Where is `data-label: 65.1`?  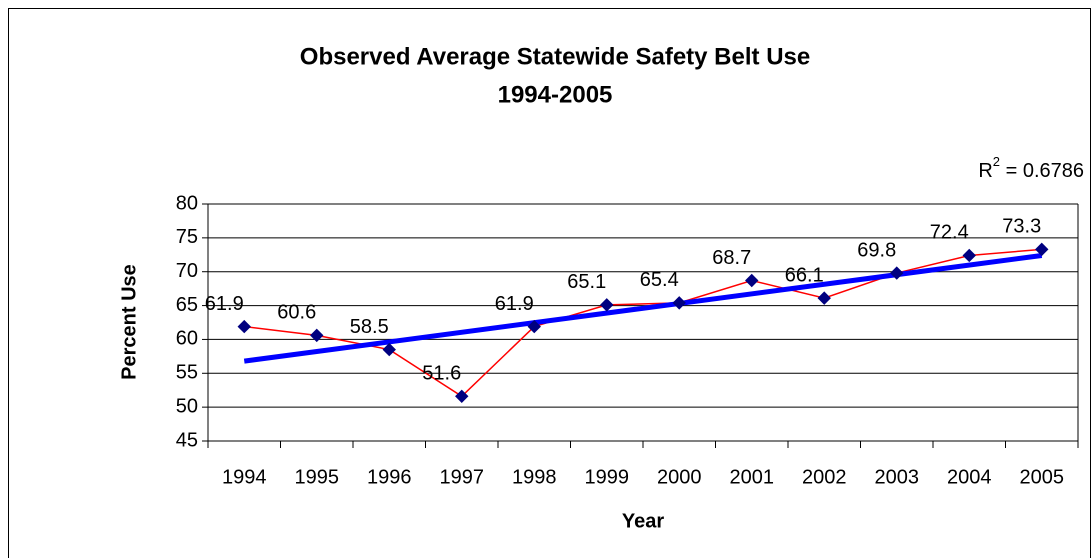 data-label: 65.1 is located at coordinates (586, 282).